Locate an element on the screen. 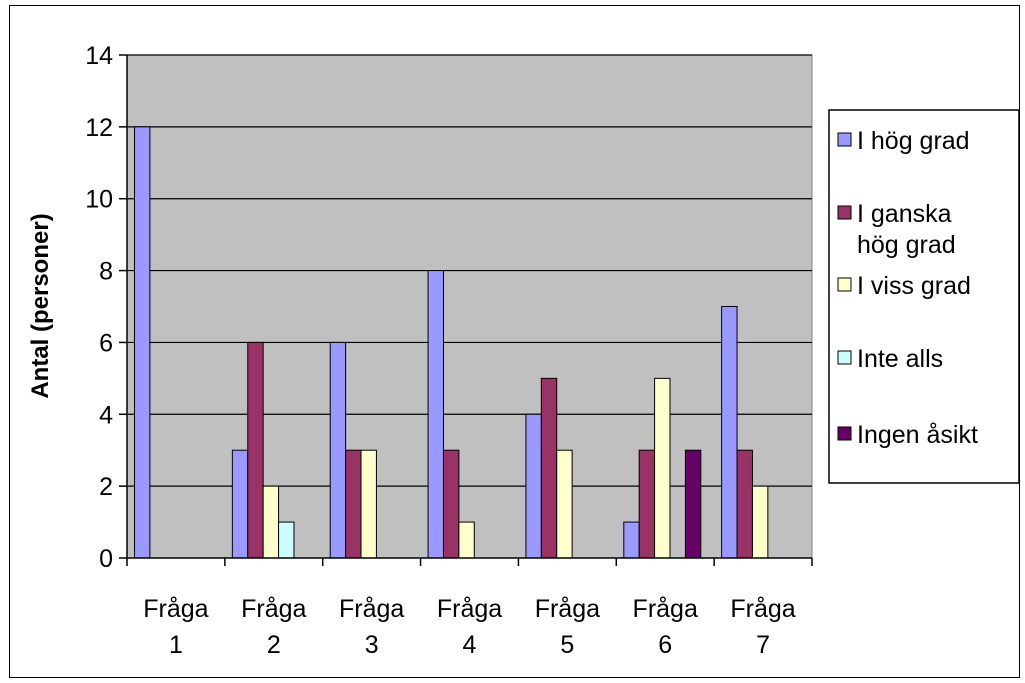 The height and width of the screenshot is (683, 1025). x-tick-label: Fråga 2 is located at coordinates (273, 627).